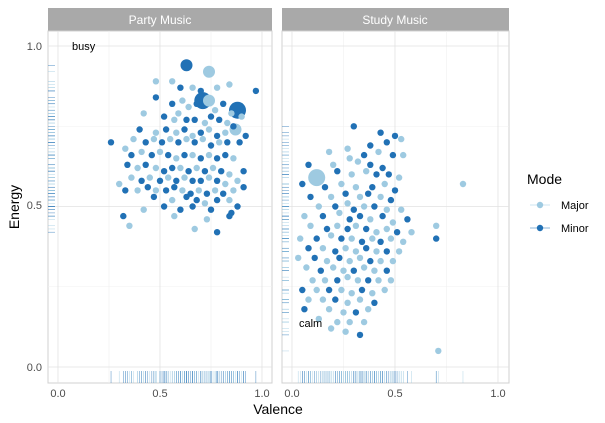 The image size is (605, 423). Describe the element at coordinates (575, 229) in the screenshot. I see `legend-label-minor: Minor` at that location.